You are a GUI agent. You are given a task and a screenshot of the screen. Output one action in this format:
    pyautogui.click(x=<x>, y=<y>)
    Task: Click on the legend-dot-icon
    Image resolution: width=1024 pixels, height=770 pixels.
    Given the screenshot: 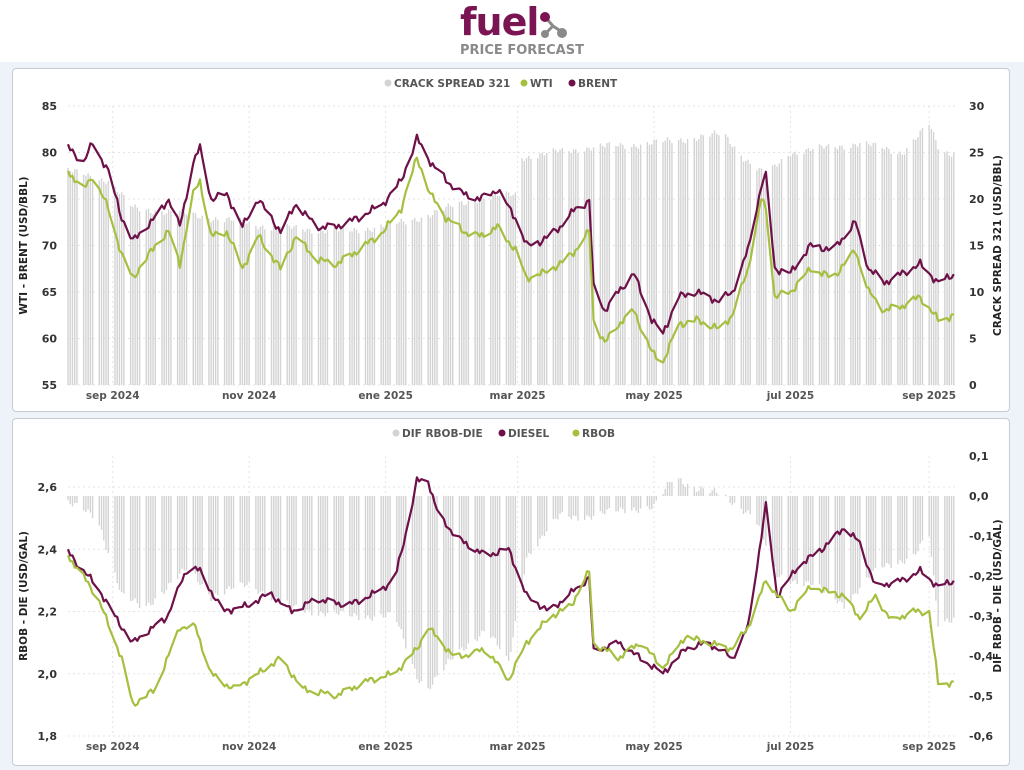 What is the action you would take?
    pyautogui.click(x=572, y=83)
    